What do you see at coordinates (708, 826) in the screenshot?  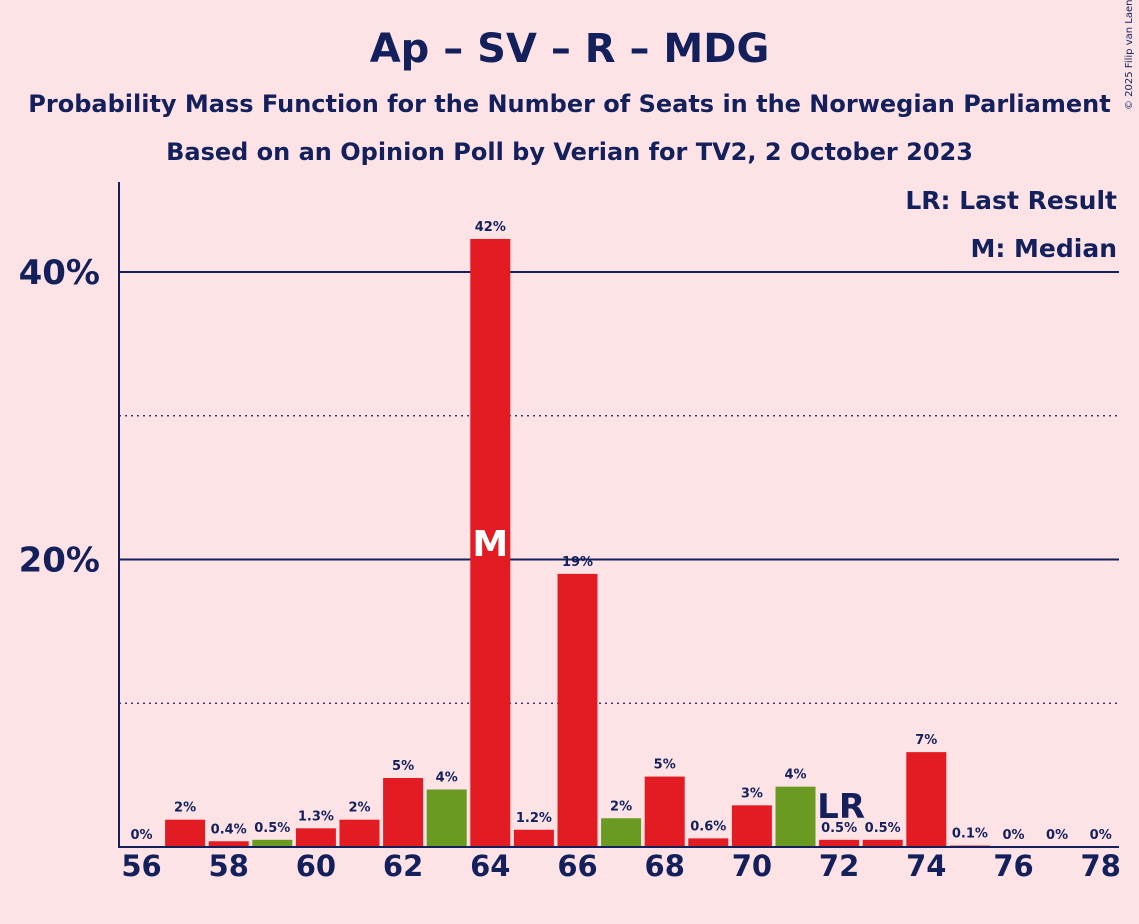 I see `bar-value-label: 0.6%` at bounding box center [708, 826].